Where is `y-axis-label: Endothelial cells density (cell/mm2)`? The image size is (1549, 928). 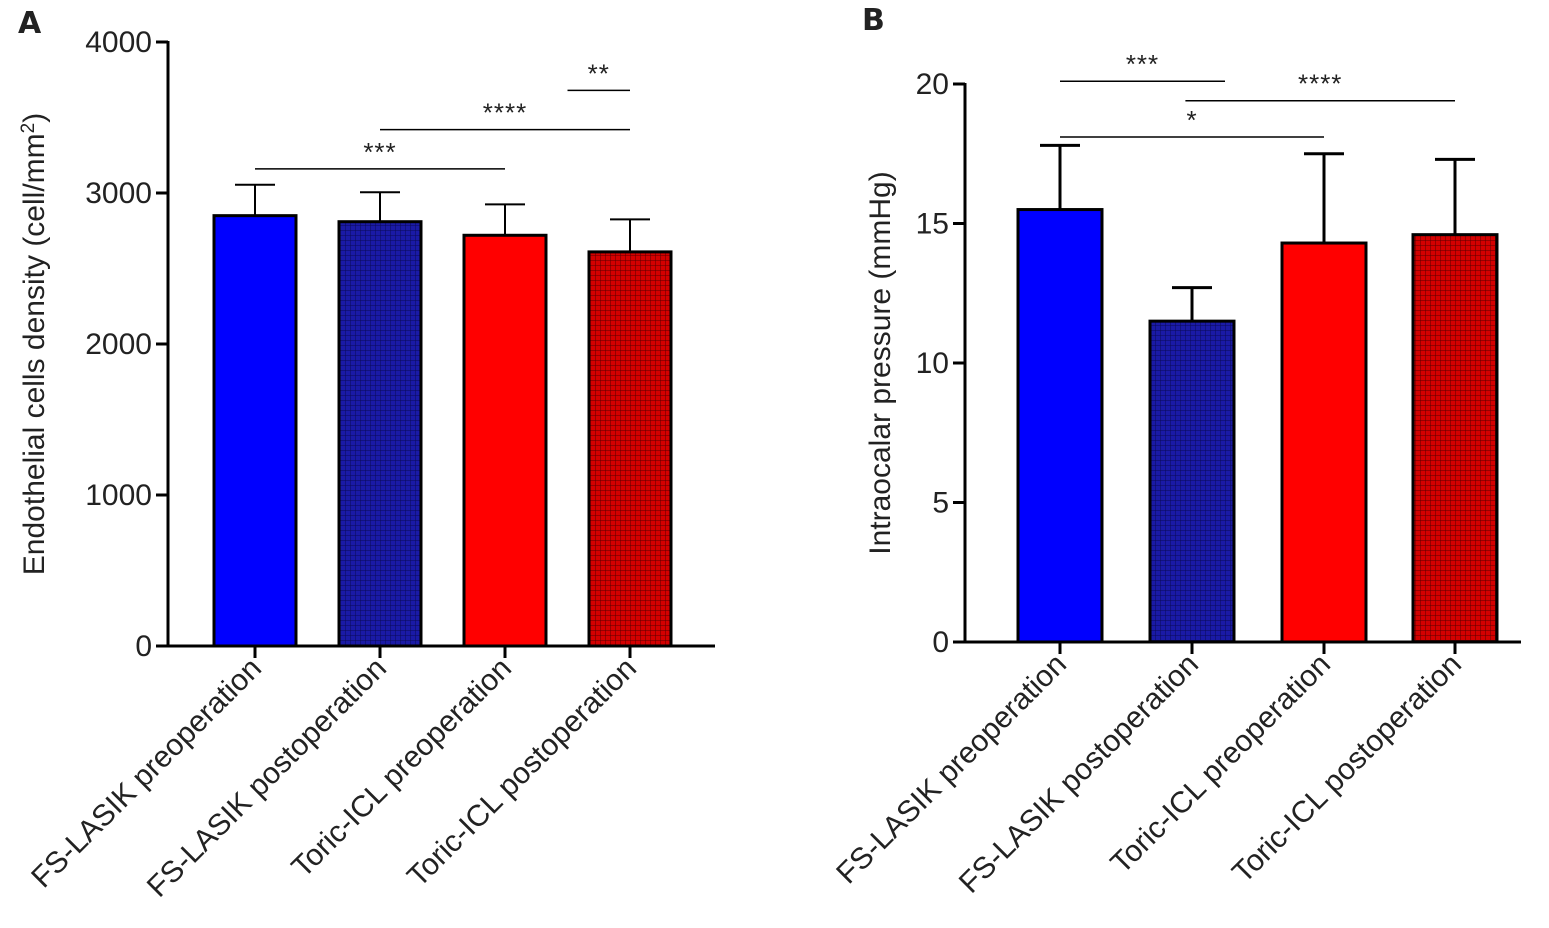 y-axis-label: Endothelial cells density (cell/mm2) is located at coordinates (35, 344).